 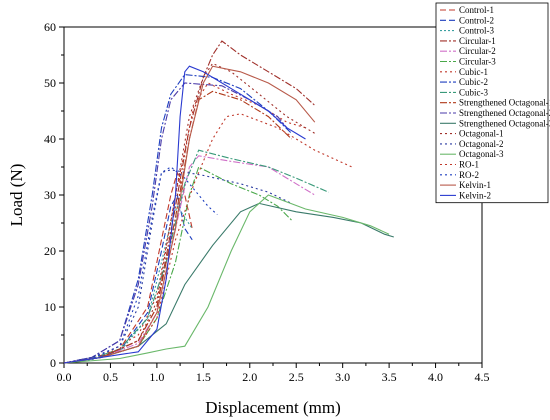 What do you see at coordinates (50, 83) in the screenshot?
I see `y-tick-label: 50` at bounding box center [50, 83].